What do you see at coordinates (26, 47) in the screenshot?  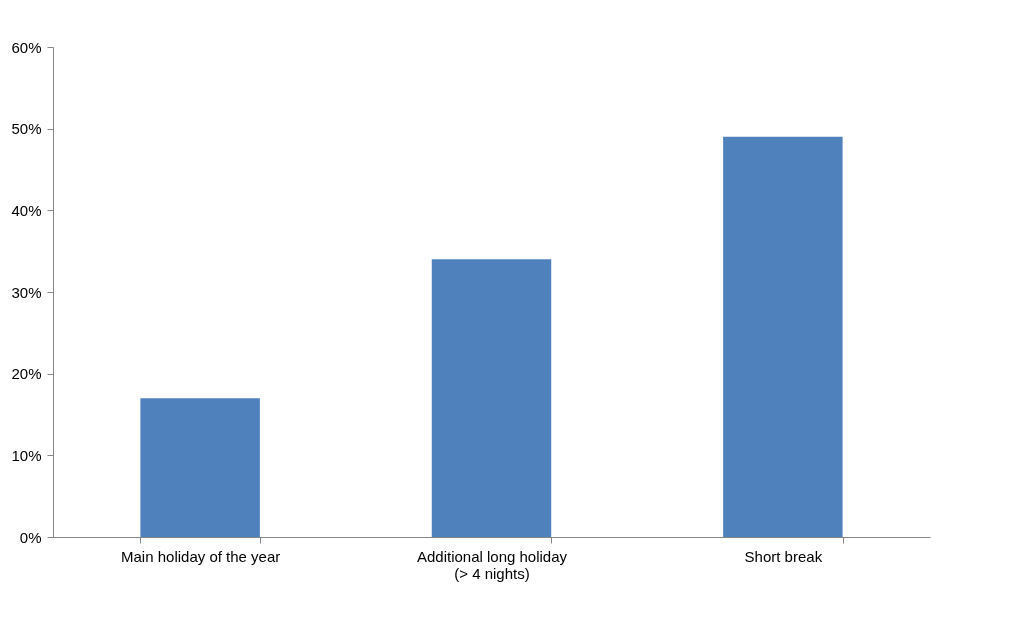 I see `y-tick-label: 60%` at bounding box center [26, 47].